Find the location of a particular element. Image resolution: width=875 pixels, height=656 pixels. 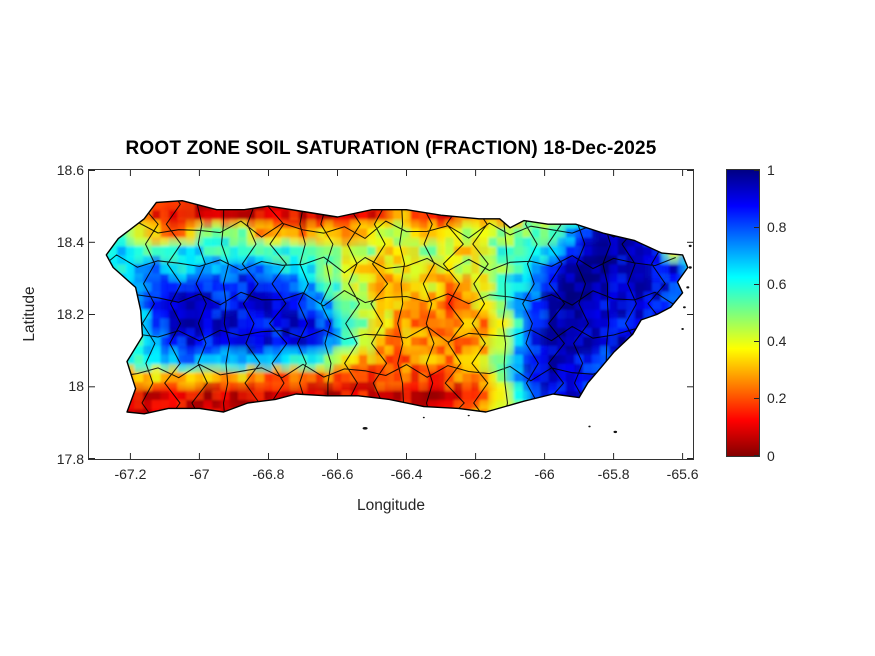

x-tick-label: -66.6 is located at coordinates (337, 474).